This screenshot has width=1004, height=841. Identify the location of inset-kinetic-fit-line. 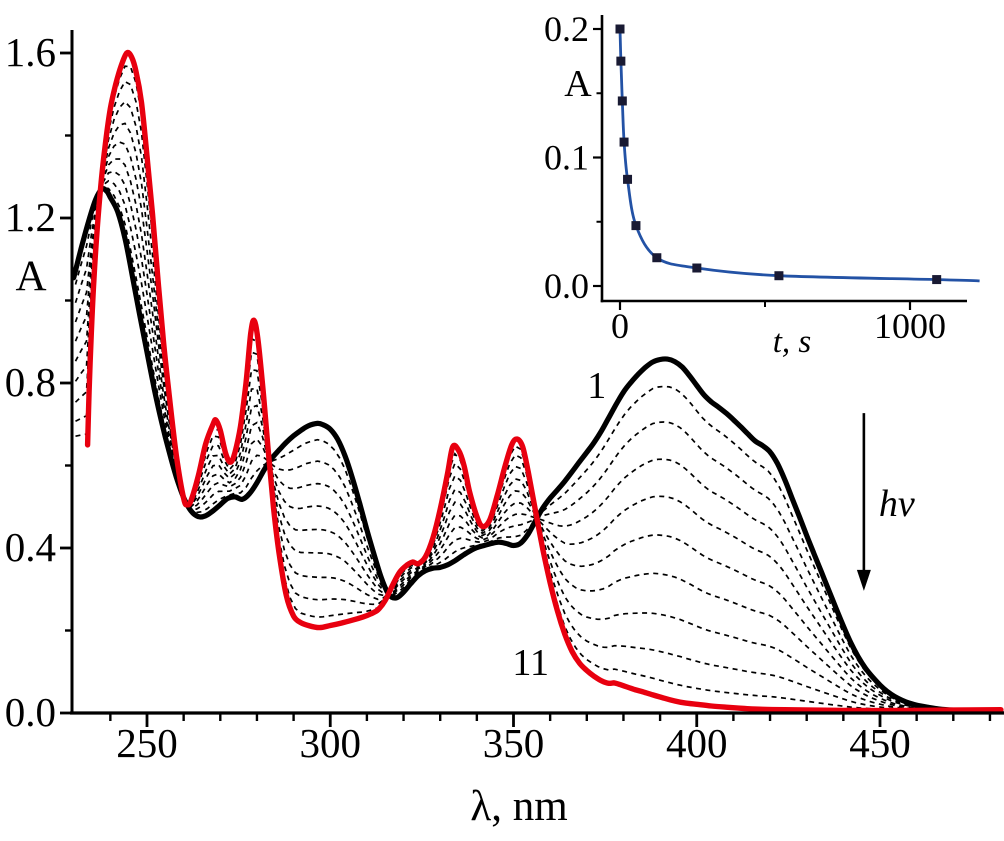
(799, 155).